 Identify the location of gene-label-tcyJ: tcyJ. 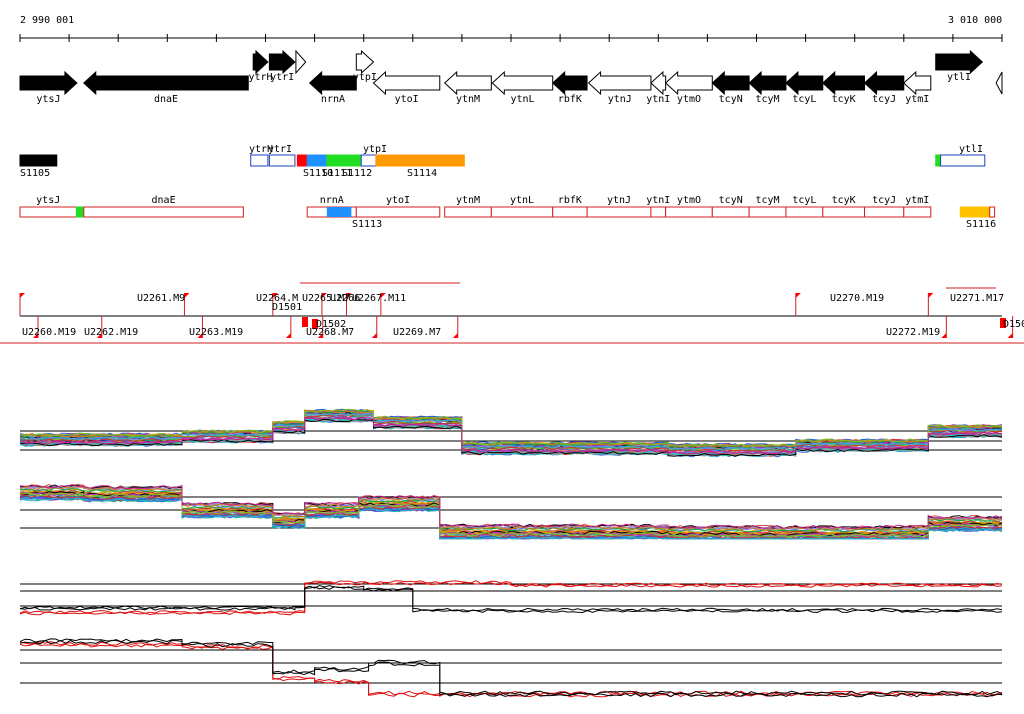
(884, 99).